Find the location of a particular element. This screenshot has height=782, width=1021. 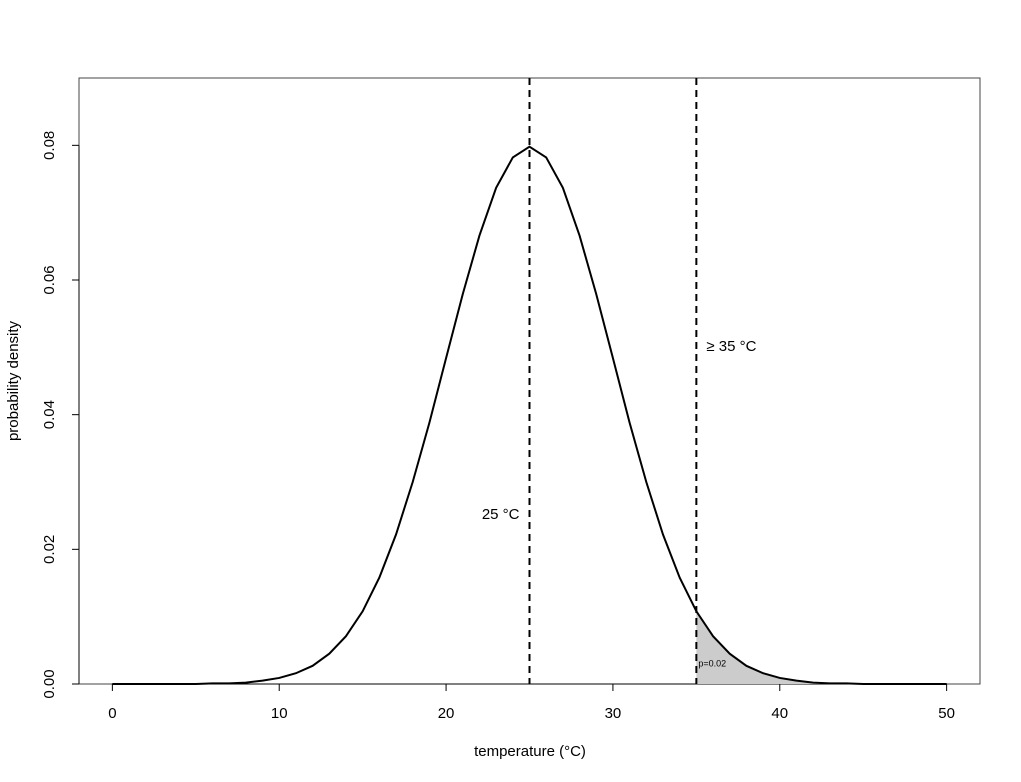

x-tick-label: 50 is located at coordinates (946, 713).